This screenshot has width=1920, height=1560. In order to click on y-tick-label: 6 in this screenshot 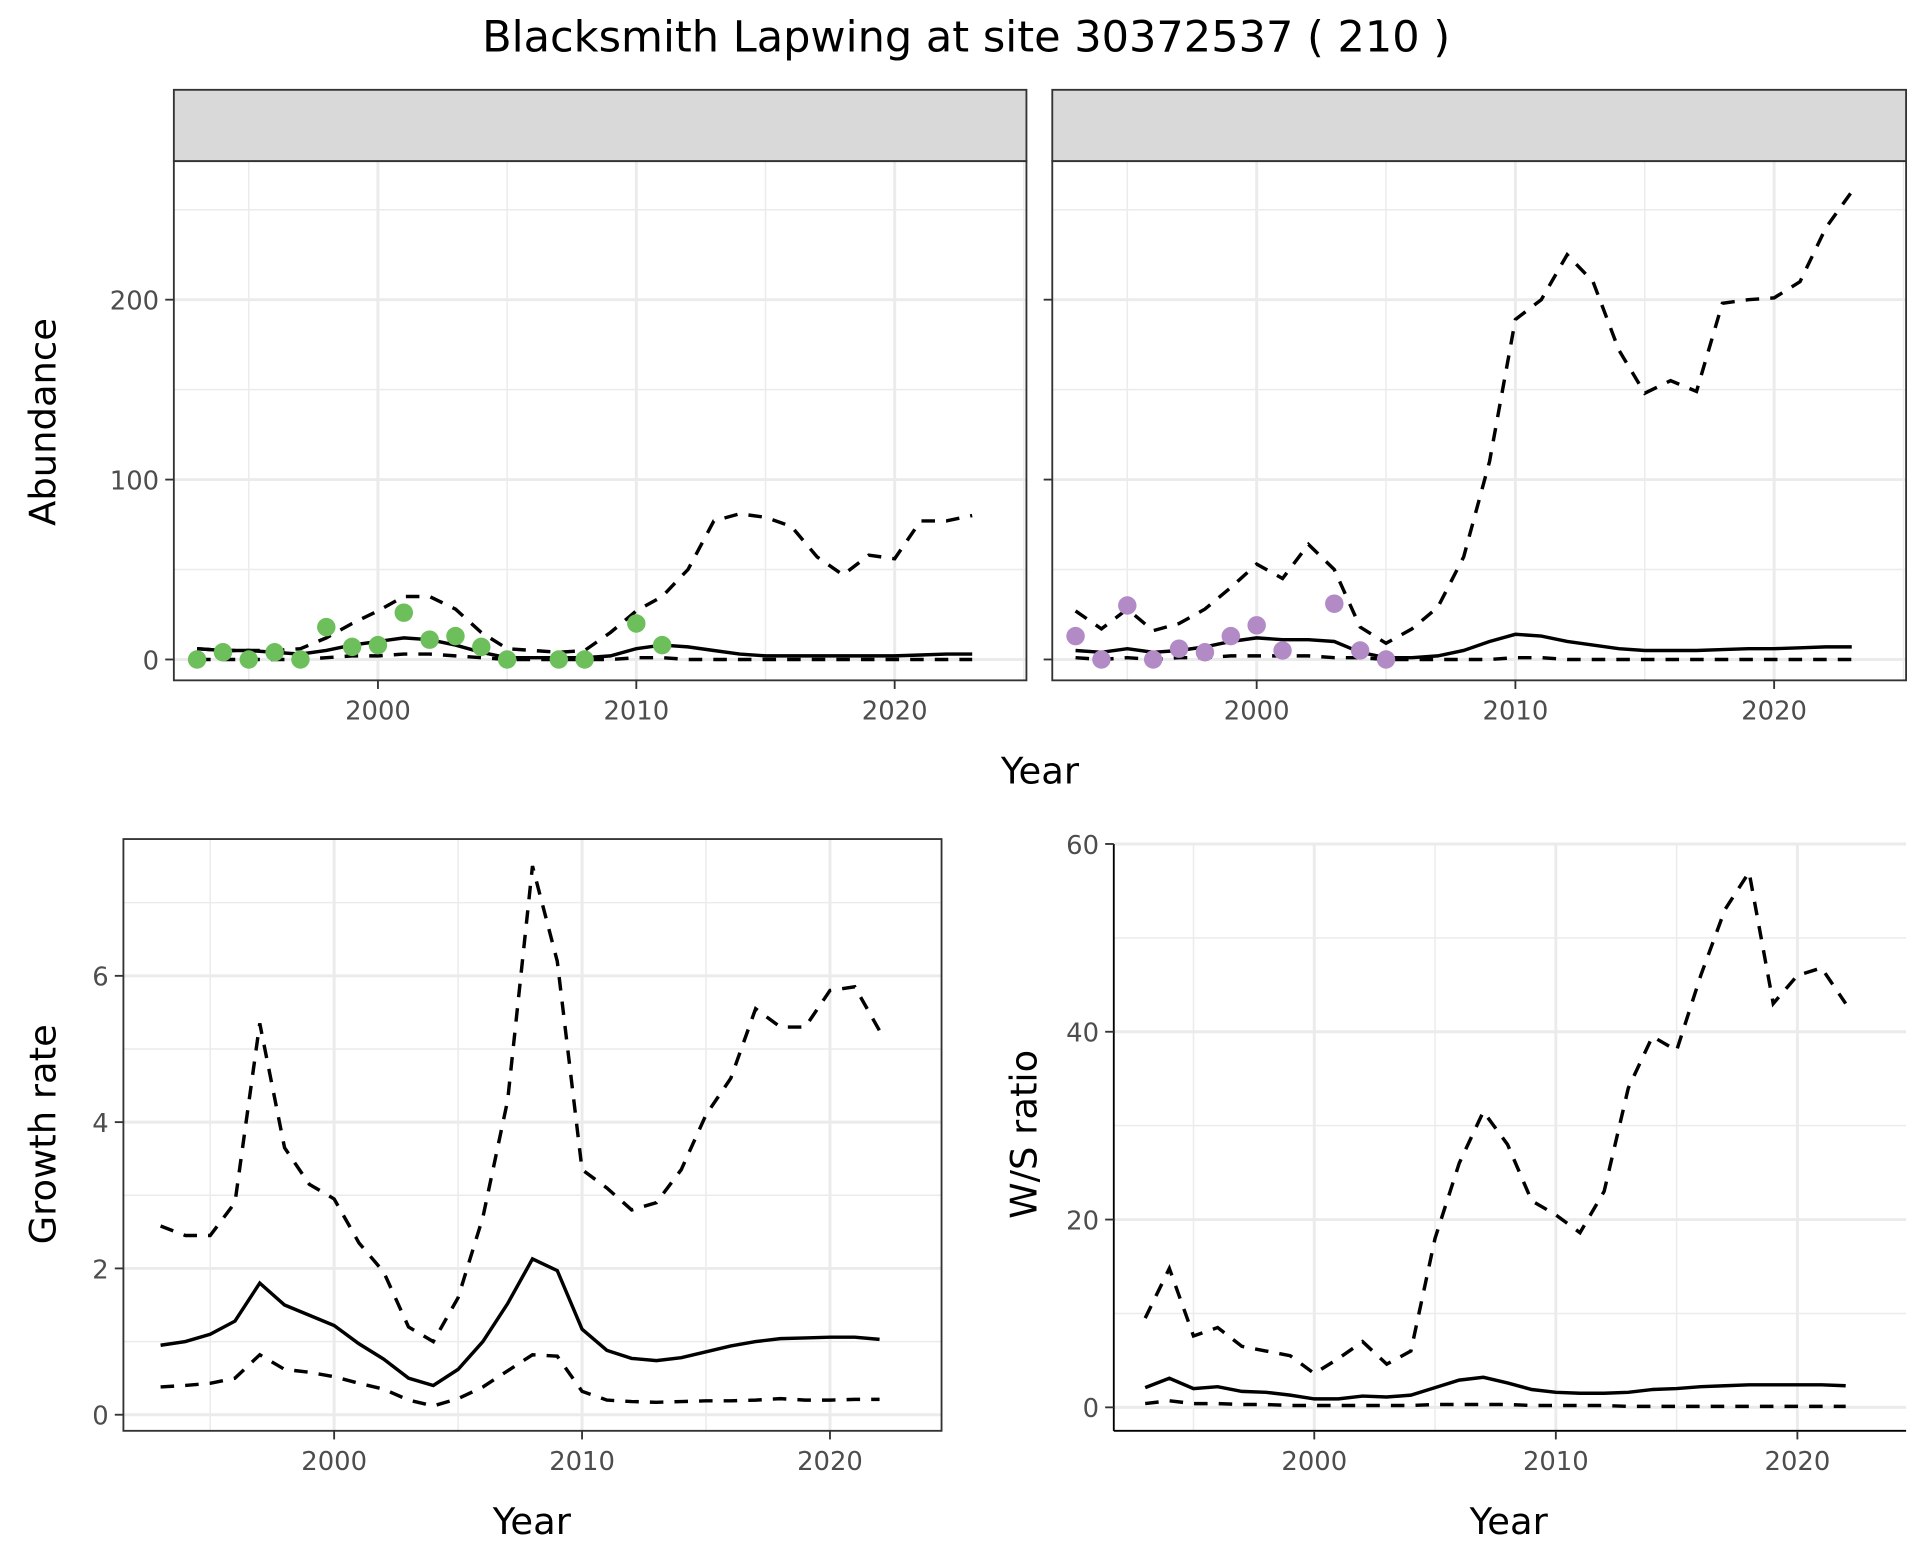, I will do `click(100, 978)`.